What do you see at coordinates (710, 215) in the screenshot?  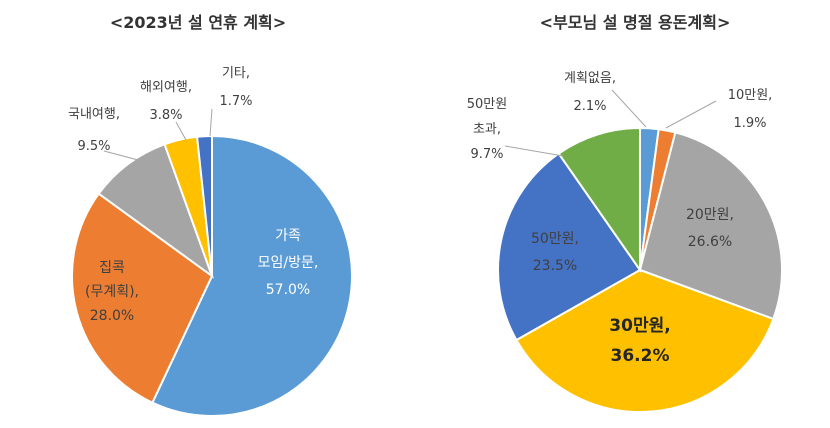 I see `chart-2-data-label-3-line-1: 20만원,` at bounding box center [710, 215].